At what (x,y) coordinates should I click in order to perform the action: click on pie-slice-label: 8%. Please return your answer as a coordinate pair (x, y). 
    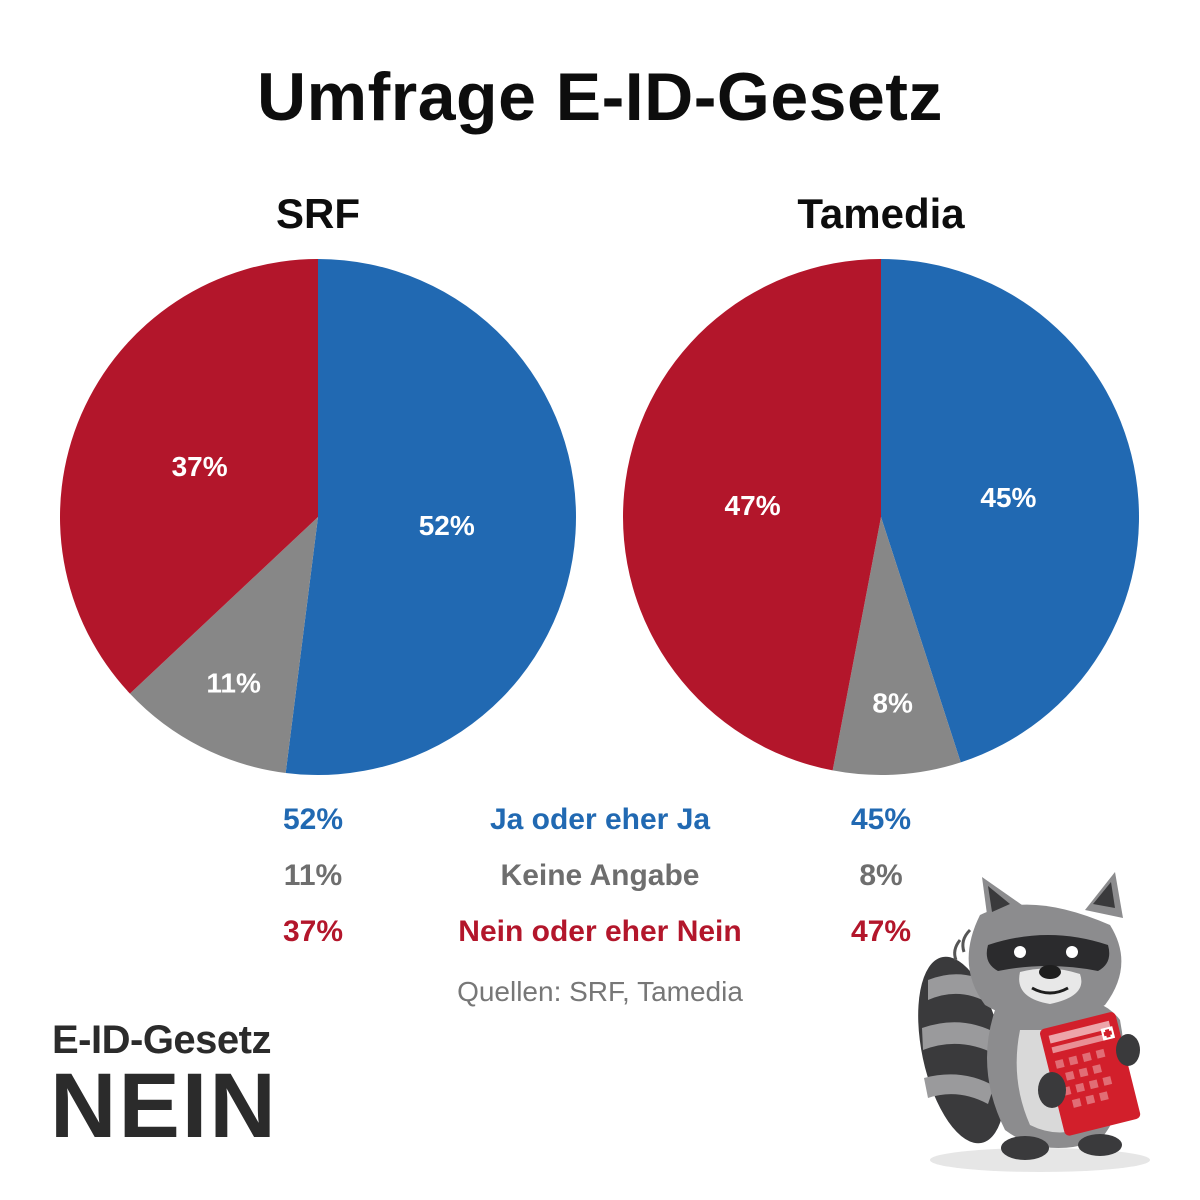
    Looking at the image, I should click on (892, 702).